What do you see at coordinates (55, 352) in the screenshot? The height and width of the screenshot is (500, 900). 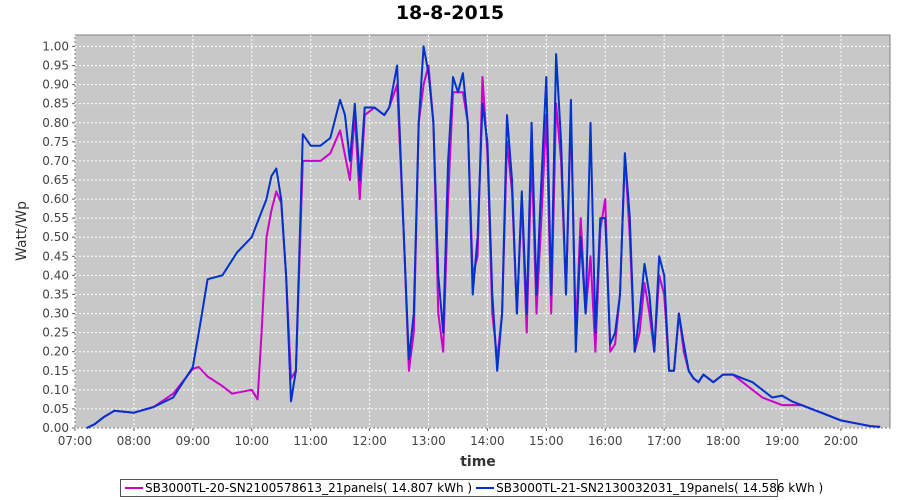 I see `y-tick-label: 0.20` at bounding box center [55, 352].